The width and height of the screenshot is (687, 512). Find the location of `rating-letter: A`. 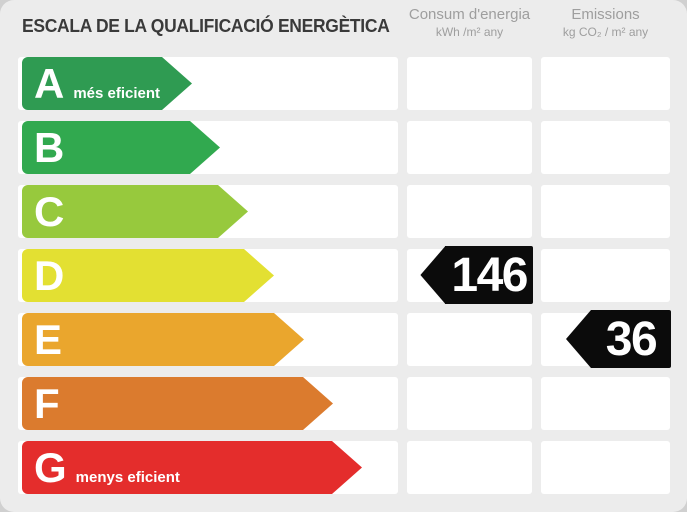

rating-letter: A is located at coordinates (49, 83).